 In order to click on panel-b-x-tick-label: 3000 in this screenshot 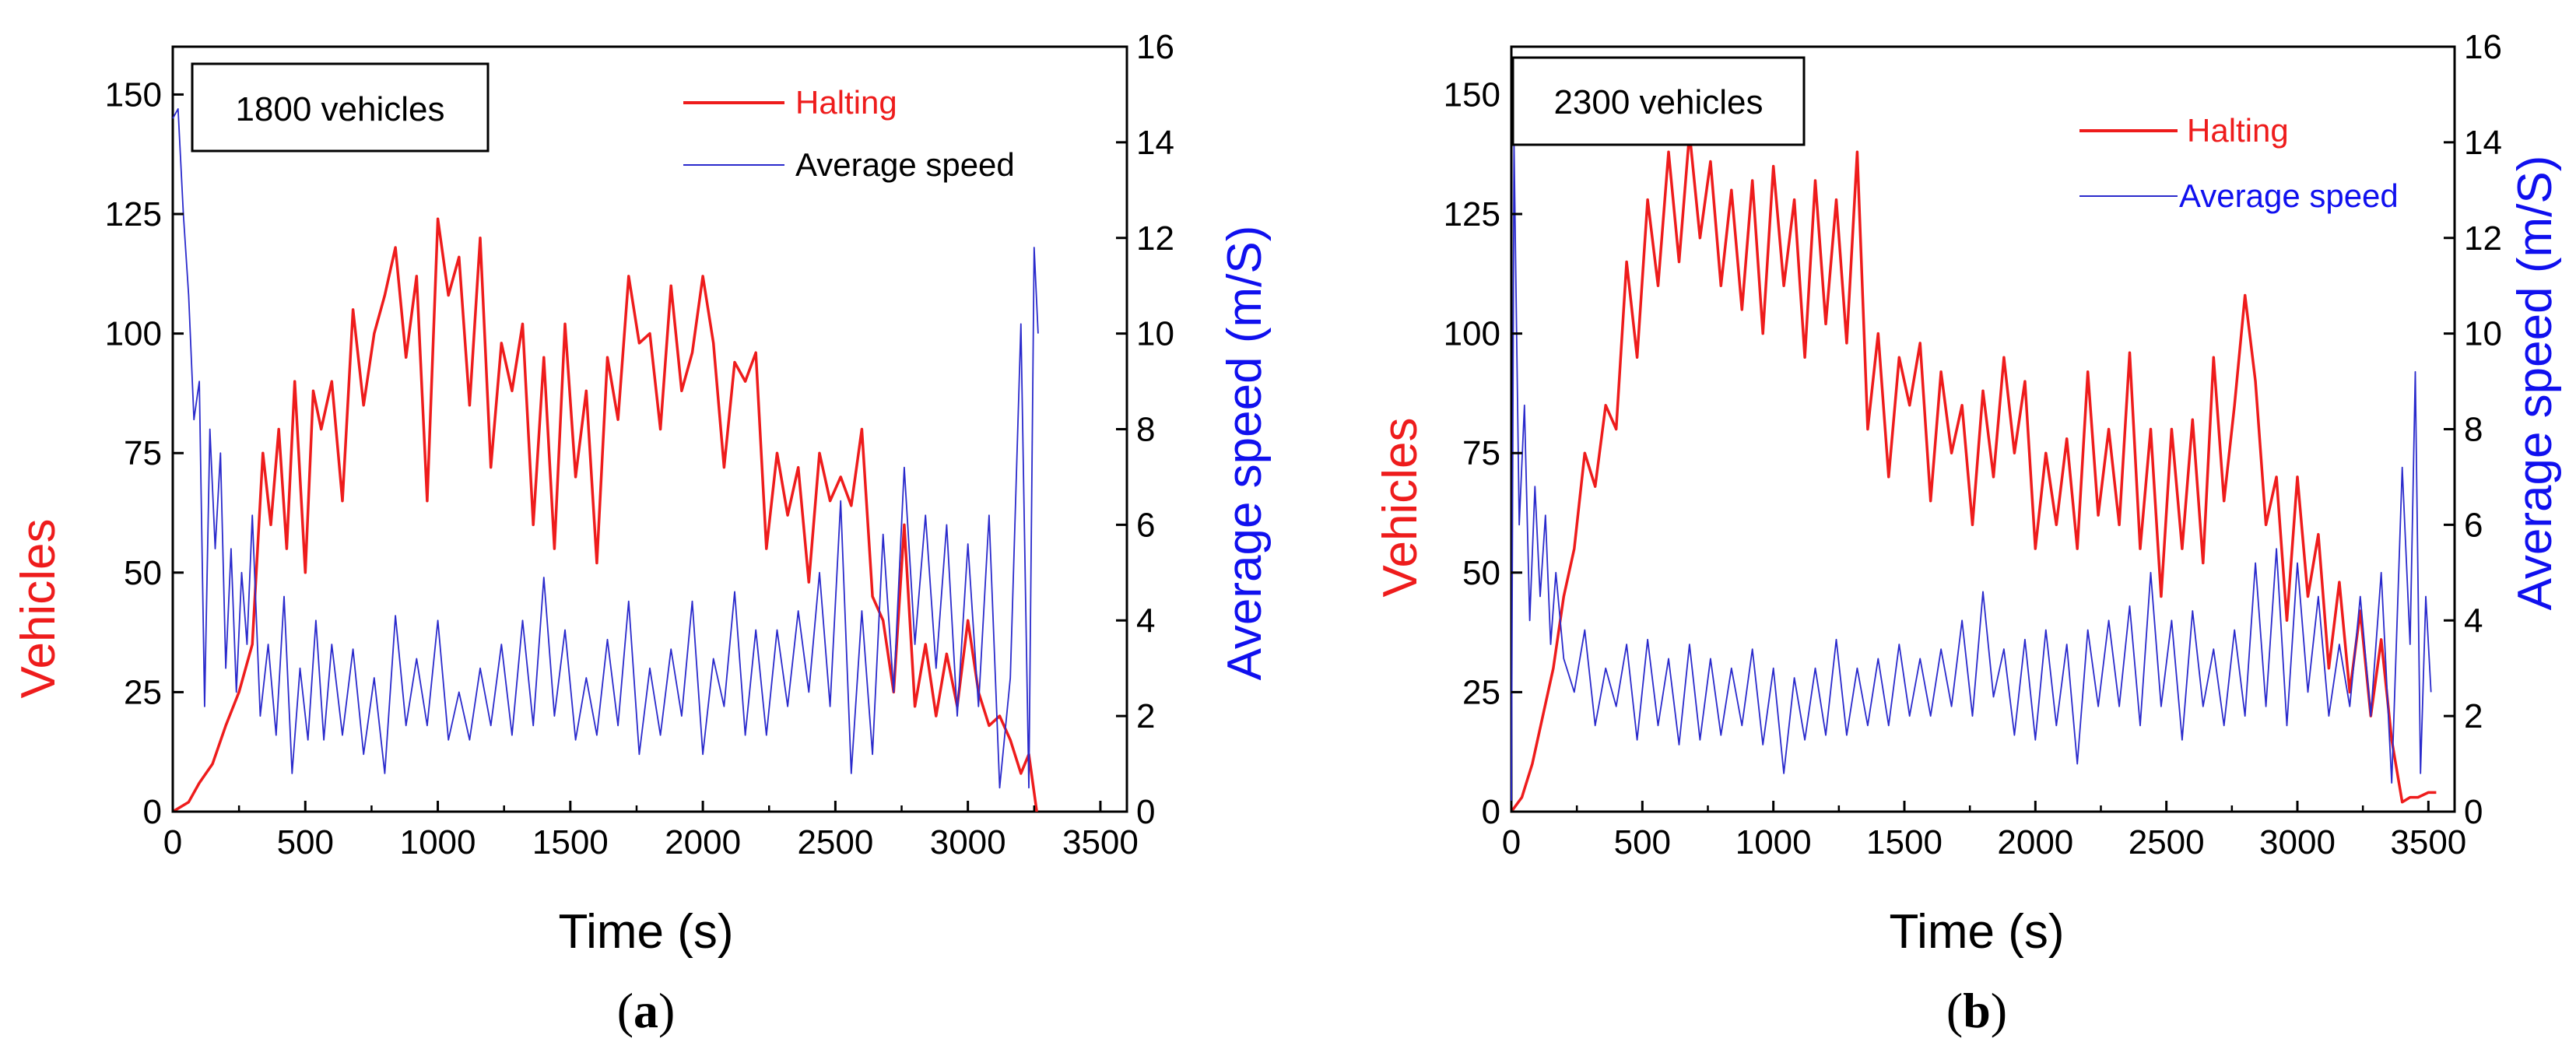, I will do `click(2298, 842)`.